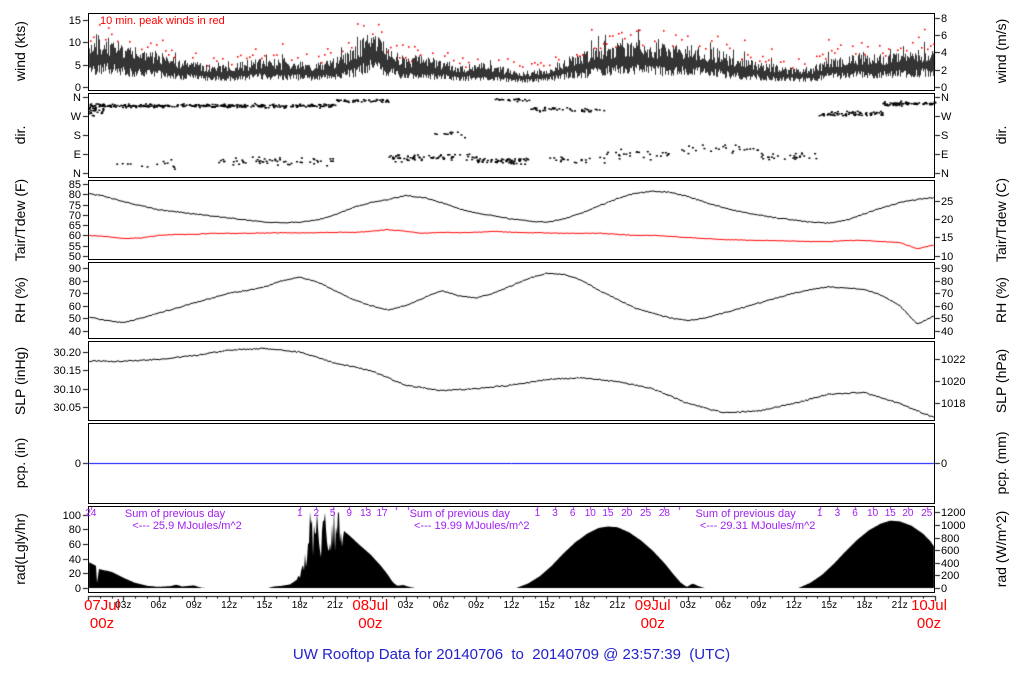 This screenshot has height=700, width=1024. What do you see at coordinates (950, 538) in the screenshot?
I see `ytick-right-rad: 800` at bounding box center [950, 538].